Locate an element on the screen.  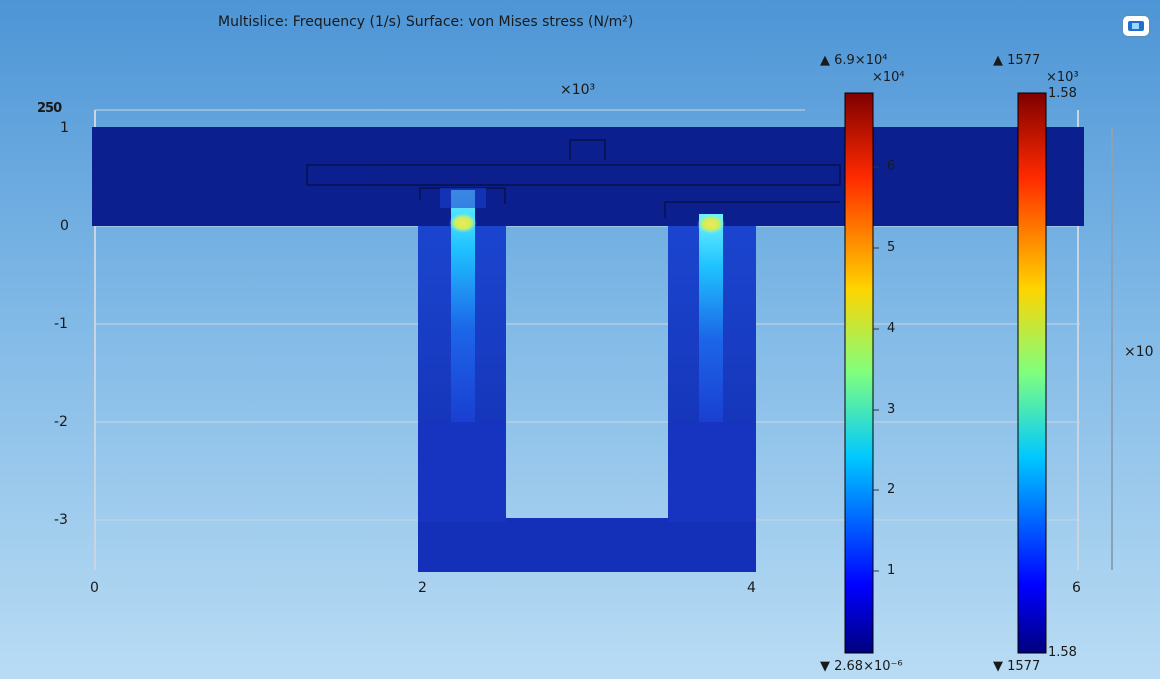
frequency-max-label: ▲ 1577 is located at coordinates (1017, 60).